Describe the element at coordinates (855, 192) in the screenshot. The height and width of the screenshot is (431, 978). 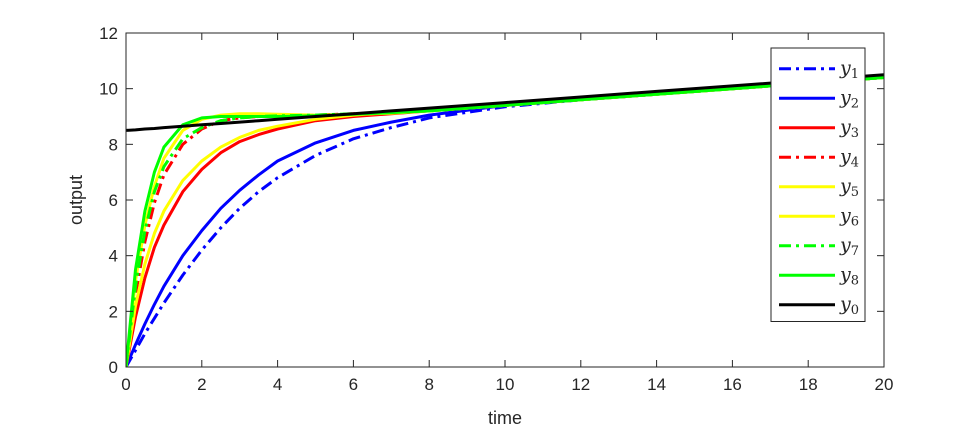
I see `legend-label-subscript: 5` at that location.